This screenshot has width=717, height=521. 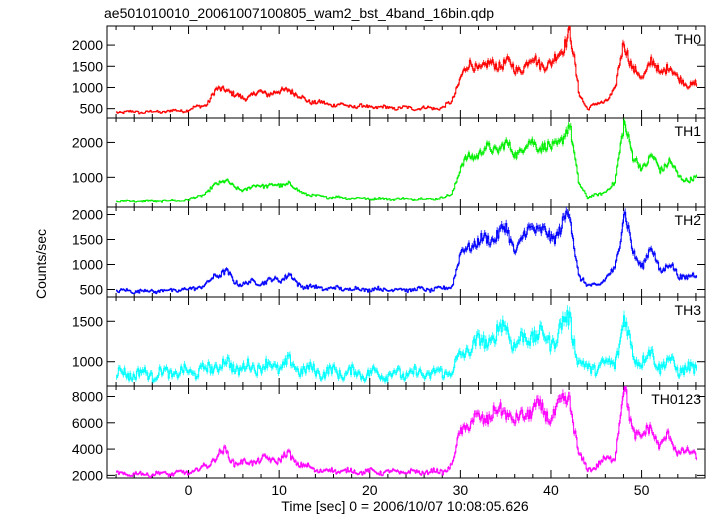 What do you see at coordinates (642, 490) in the screenshot?
I see `x-tick-label: 50` at bounding box center [642, 490].